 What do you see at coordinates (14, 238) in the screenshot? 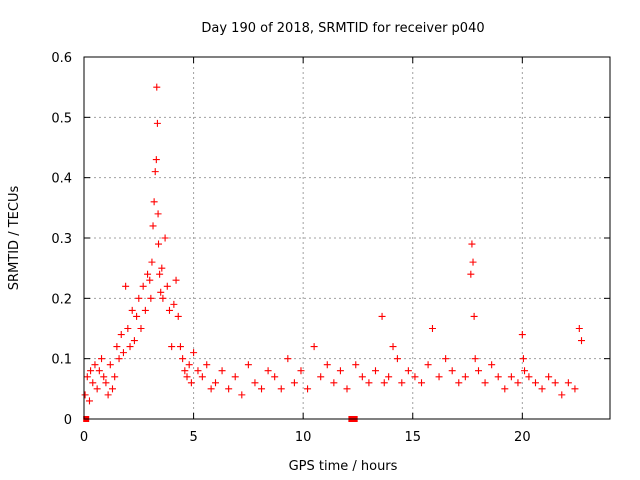
I see `y-axis-label: SRMTID / TECUs` at bounding box center [14, 238].